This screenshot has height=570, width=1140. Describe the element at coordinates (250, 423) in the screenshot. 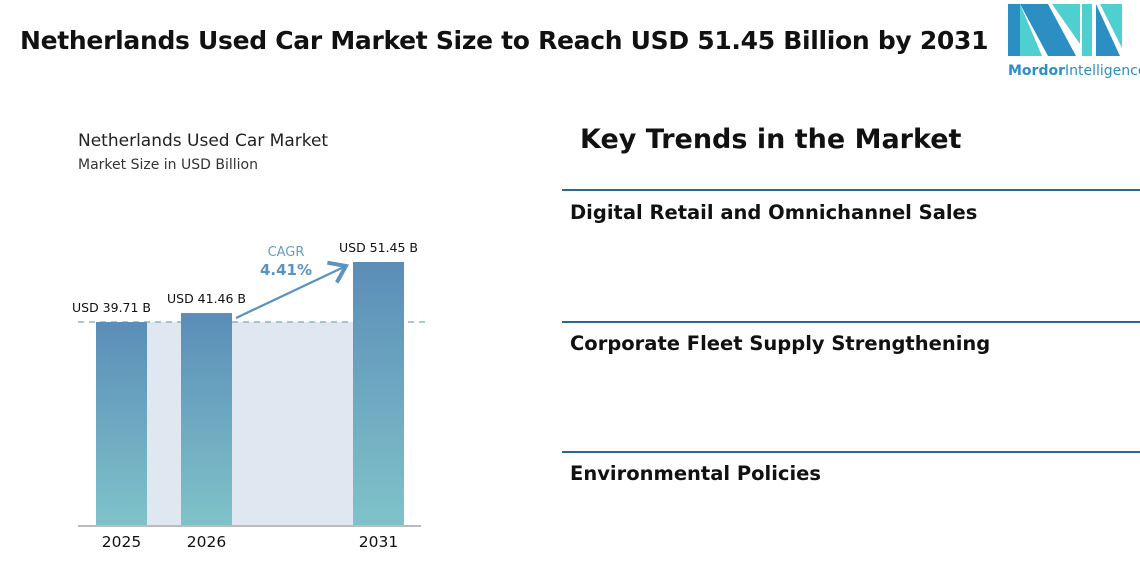

I see `baseline-band` at that location.